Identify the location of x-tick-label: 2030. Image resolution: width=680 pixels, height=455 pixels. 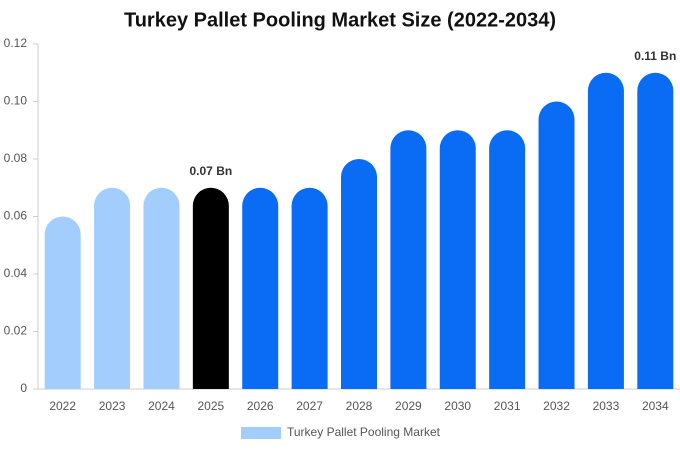
(457, 406).